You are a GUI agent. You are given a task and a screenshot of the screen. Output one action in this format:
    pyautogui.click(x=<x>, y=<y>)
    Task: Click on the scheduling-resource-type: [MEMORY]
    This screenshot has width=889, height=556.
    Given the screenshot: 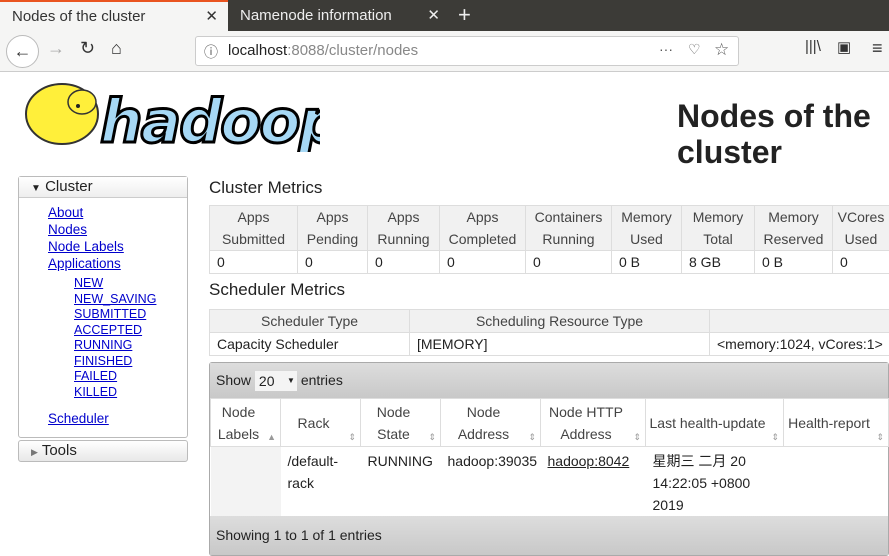 What is the action you would take?
    pyautogui.click(x=560, y=344)
    